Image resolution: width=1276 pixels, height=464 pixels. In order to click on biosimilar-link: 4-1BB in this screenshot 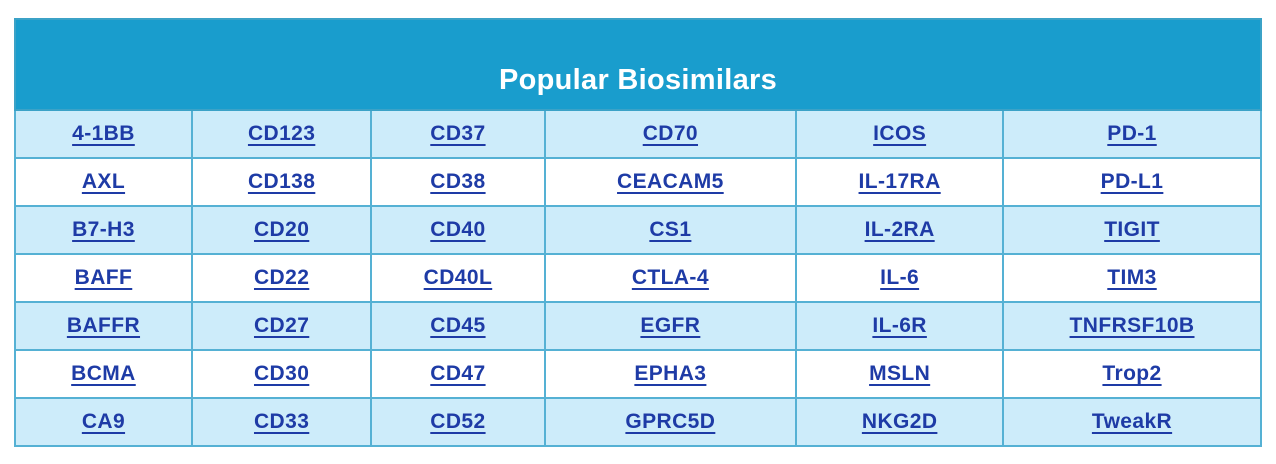, I will do `click(103, 133)`.